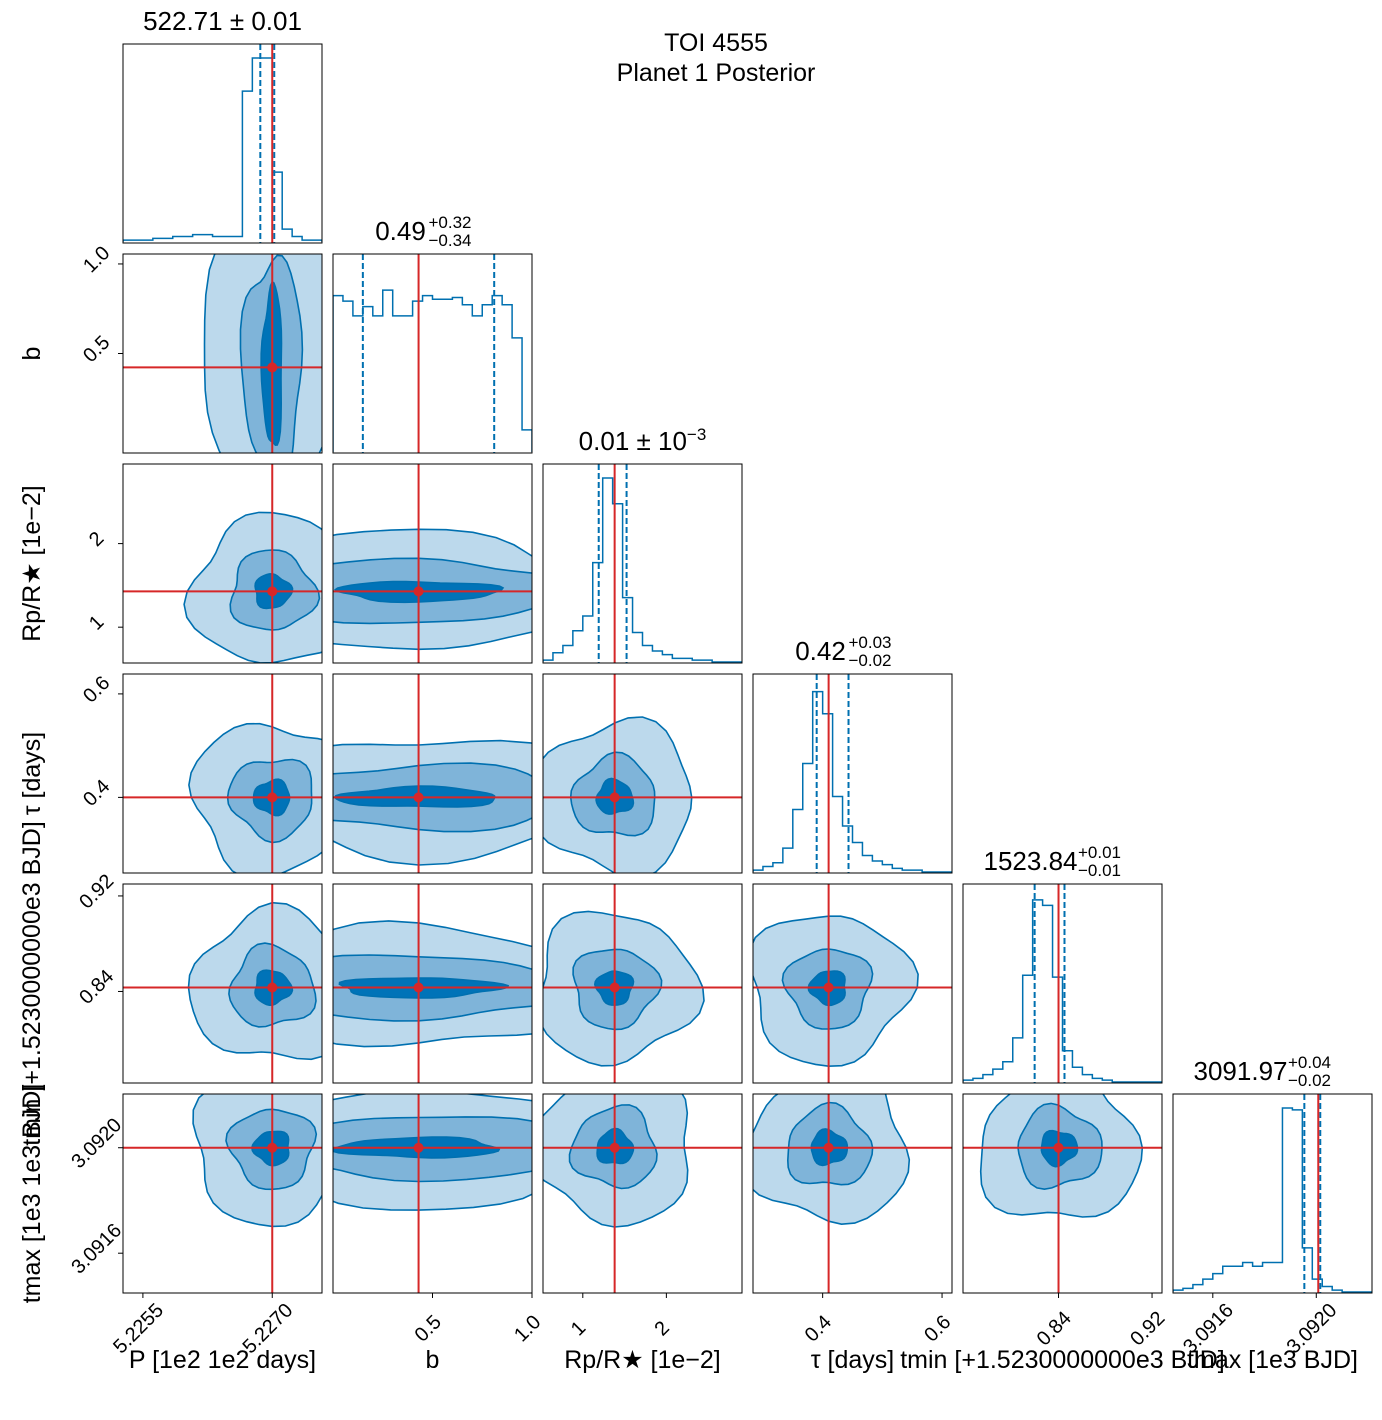 Image resolution: width=1382 pixels, height=1420 pixels. I want to click on diagonal-title-5: 3091.97 +0.04−0.02, so click(1263, 1071).